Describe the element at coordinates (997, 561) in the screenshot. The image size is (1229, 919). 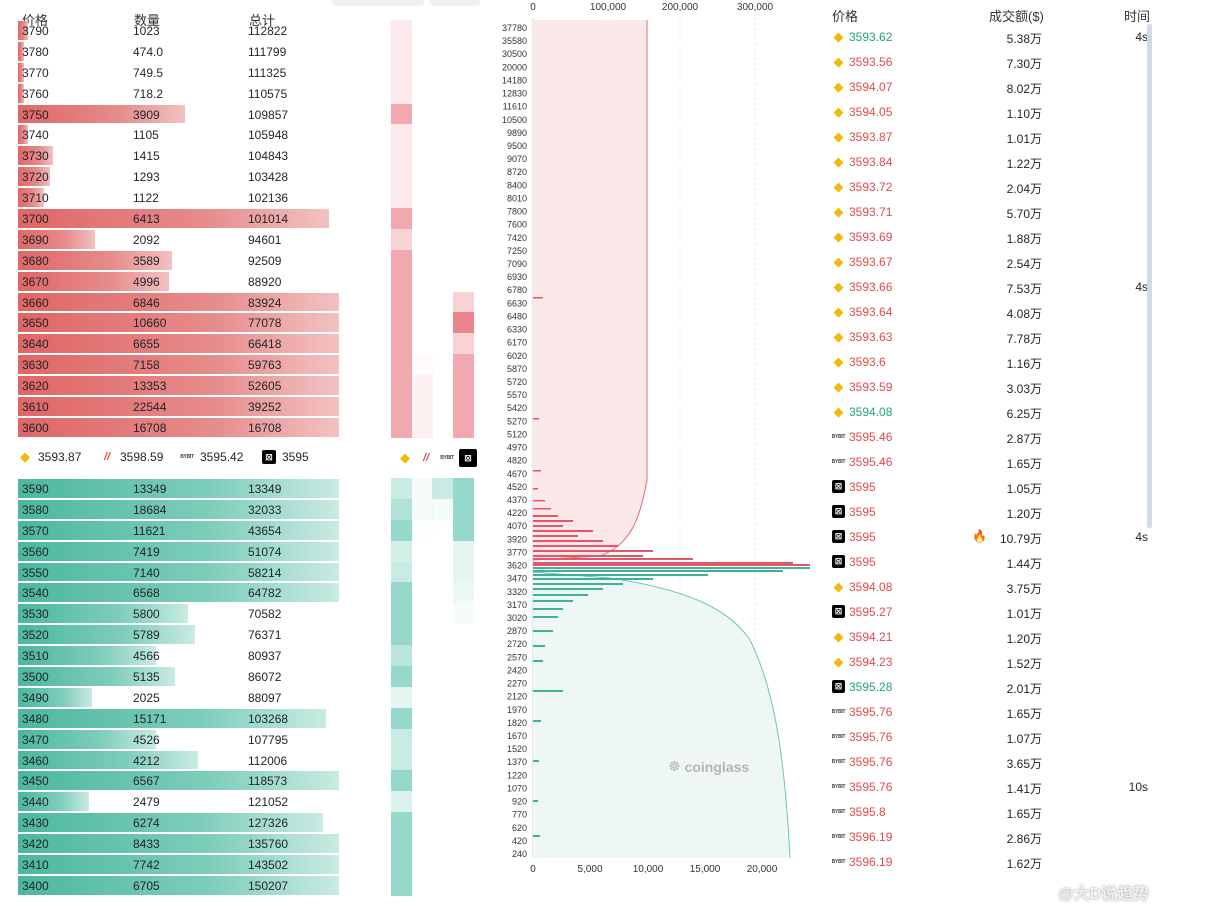
I see `trade-row: ⊠ 3595 1.44万` at that location.